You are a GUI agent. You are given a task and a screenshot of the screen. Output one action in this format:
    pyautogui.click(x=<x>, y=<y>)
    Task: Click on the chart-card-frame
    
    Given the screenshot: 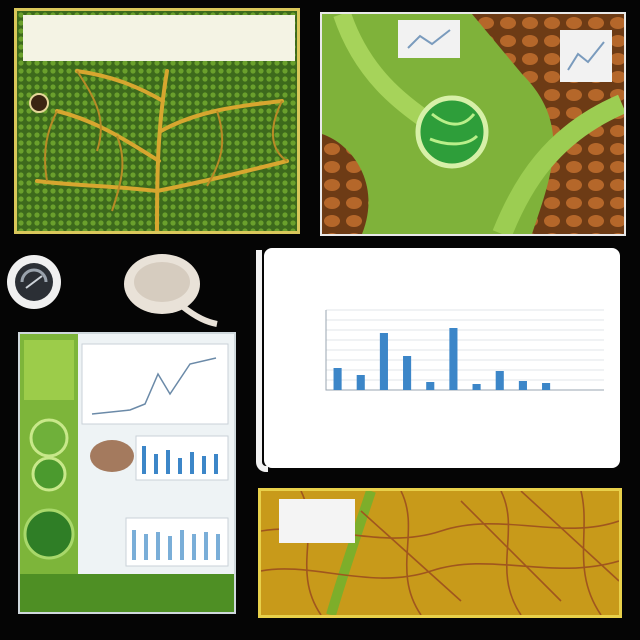 What is the action you would take?
    pyautogui.click(x=262, y=361)
    